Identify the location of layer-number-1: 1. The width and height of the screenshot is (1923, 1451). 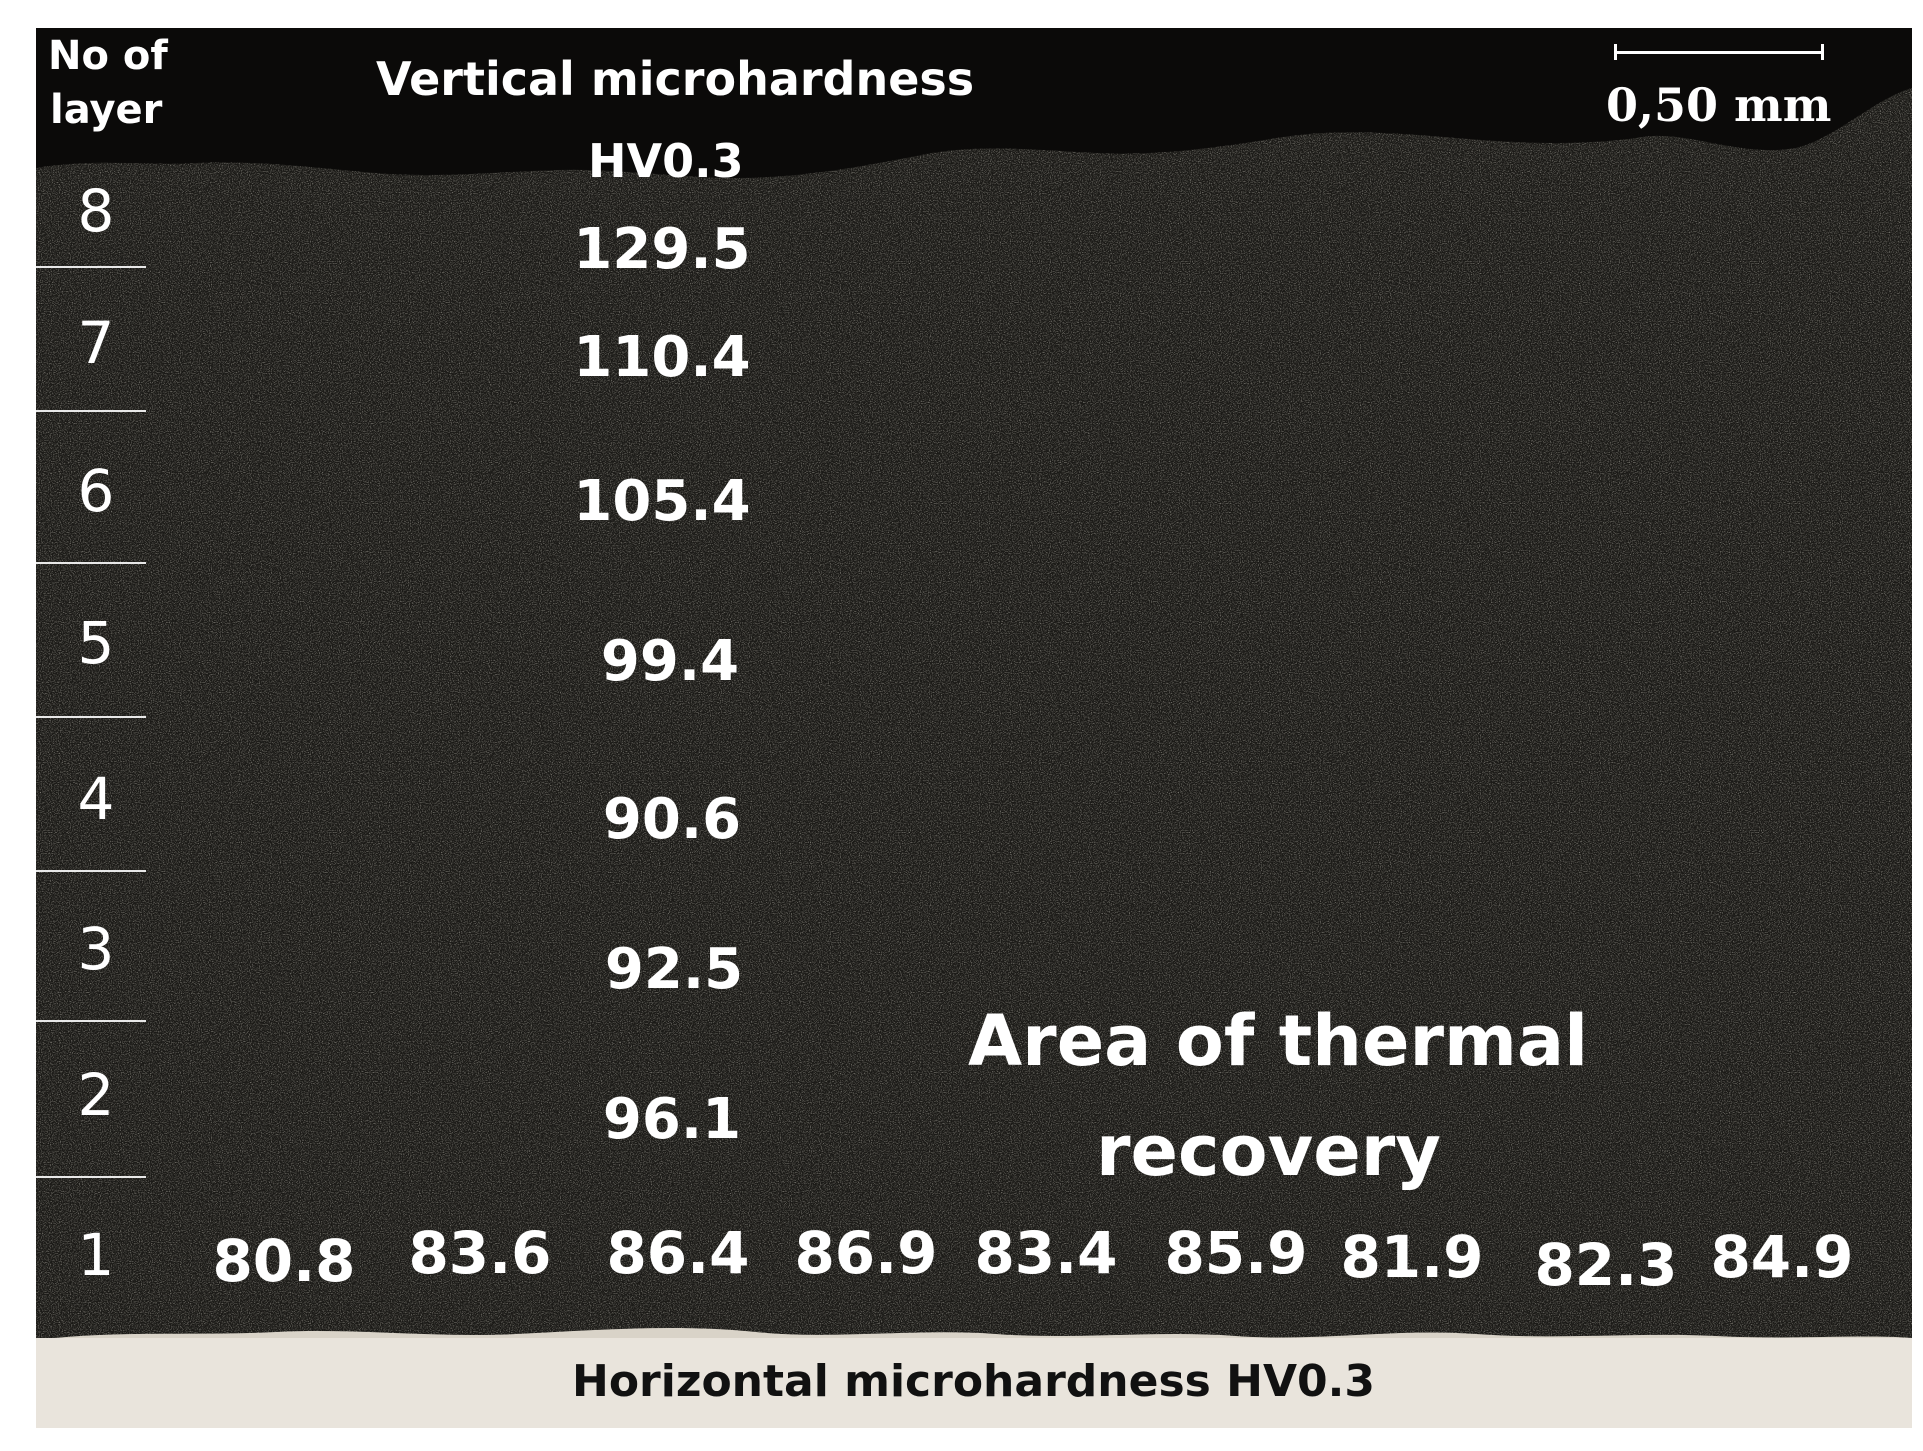
(96, 1255).